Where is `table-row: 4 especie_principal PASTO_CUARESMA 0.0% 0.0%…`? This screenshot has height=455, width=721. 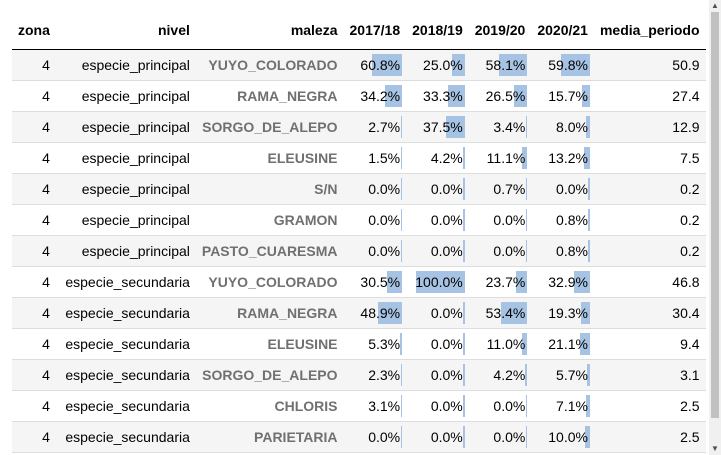 table-row: 4 especie_principal PASTO_CUARESMA 0.0% 0.0%… is located at coordinates (359, 251).